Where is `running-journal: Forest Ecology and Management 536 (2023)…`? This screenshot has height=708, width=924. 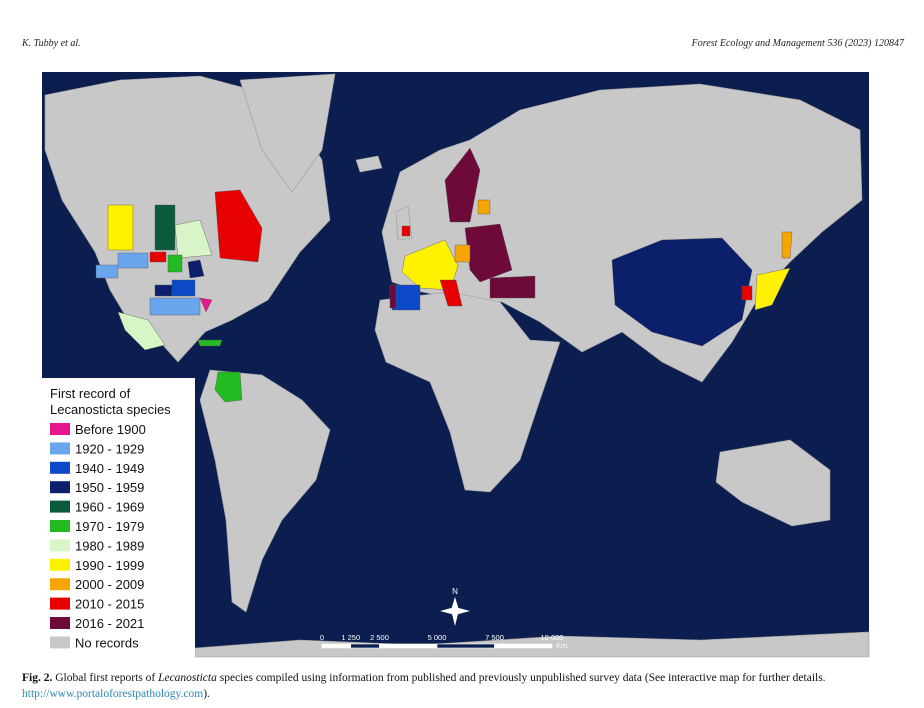
running-journal: Forest Ecology and Management 536 (2023)… is located at coordinates (797, 43).